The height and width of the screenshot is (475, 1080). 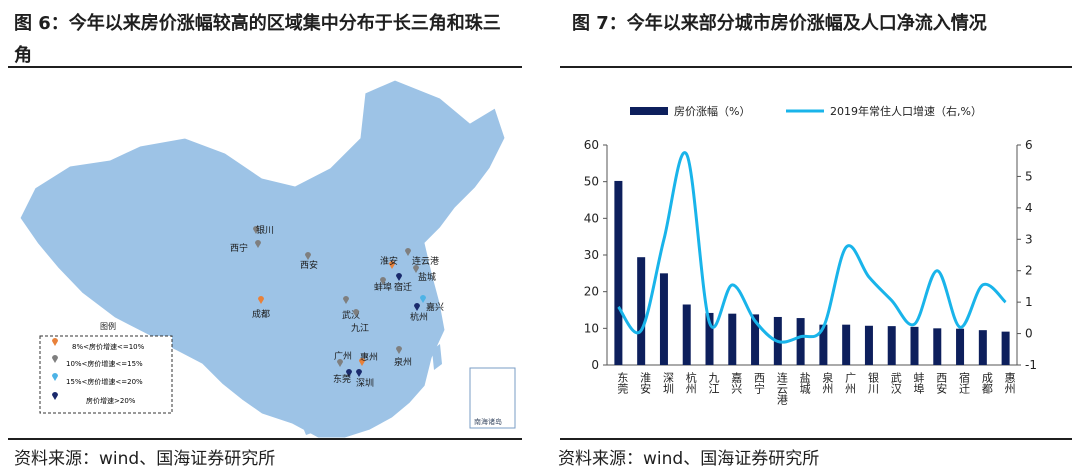 I want to click on right-tick-label: 3, so click(x=1029, y=239).